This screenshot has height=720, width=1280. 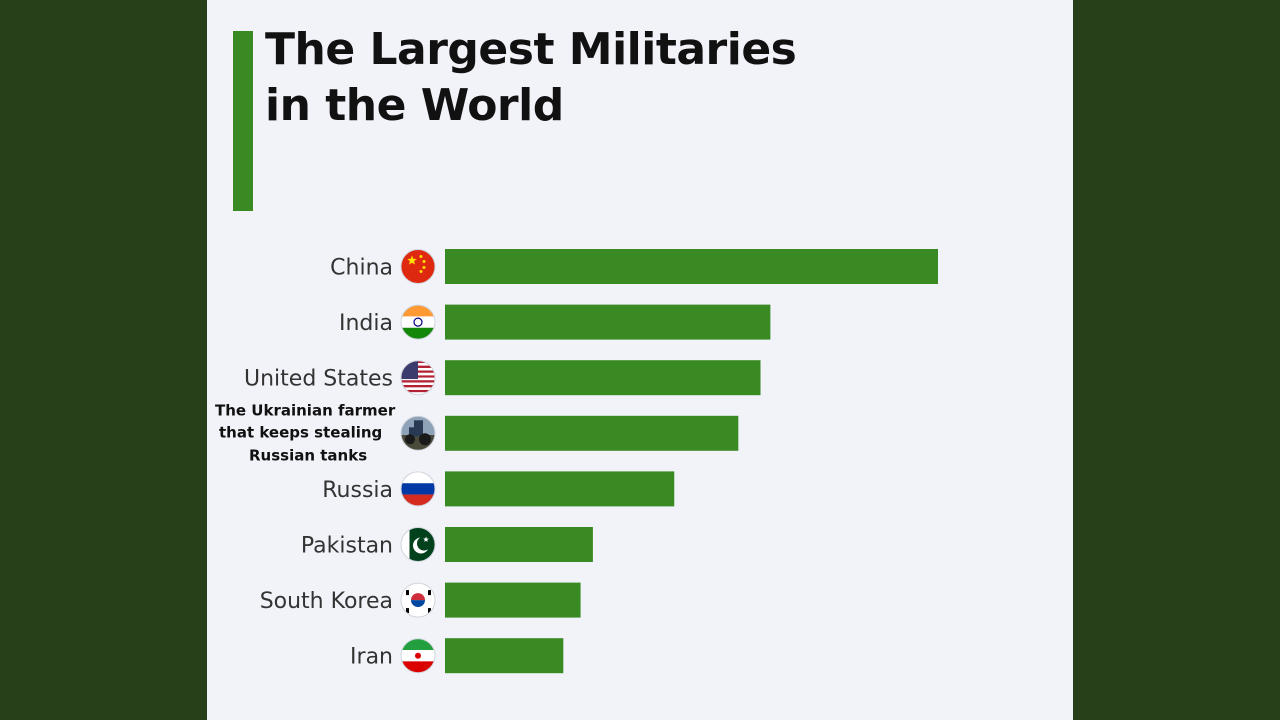 I want to click on pakistan-flag-icon, so click(x=418, y=544).